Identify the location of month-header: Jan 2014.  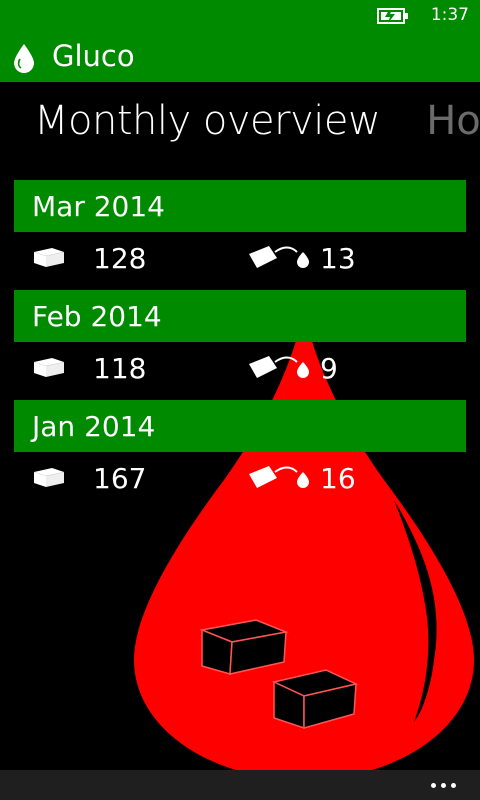
(240, 426).